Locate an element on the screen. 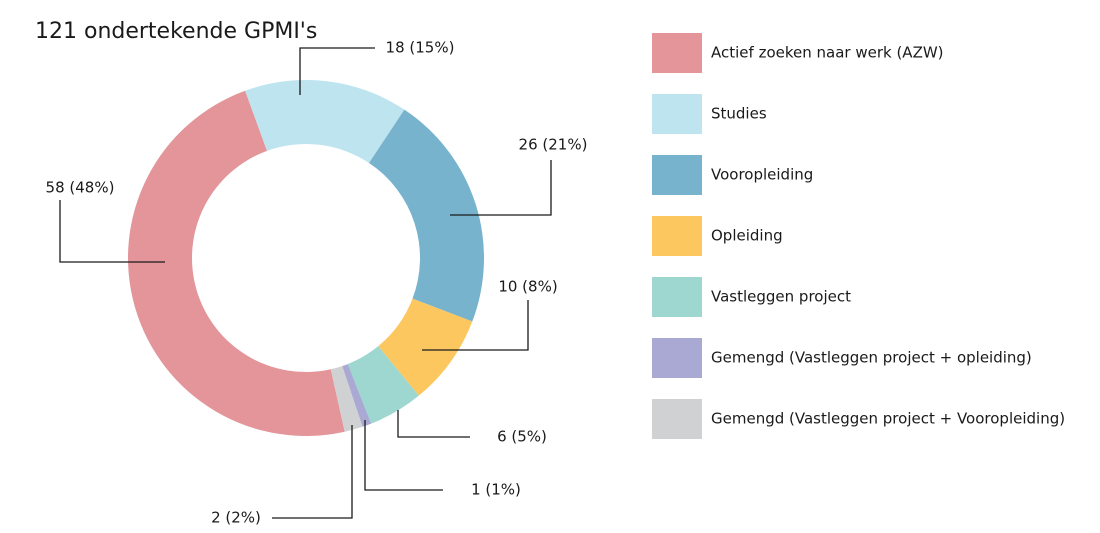 The width and height of the screenshot is (1100, 533). legend-label: Studies is located at coordinates (739, 114).